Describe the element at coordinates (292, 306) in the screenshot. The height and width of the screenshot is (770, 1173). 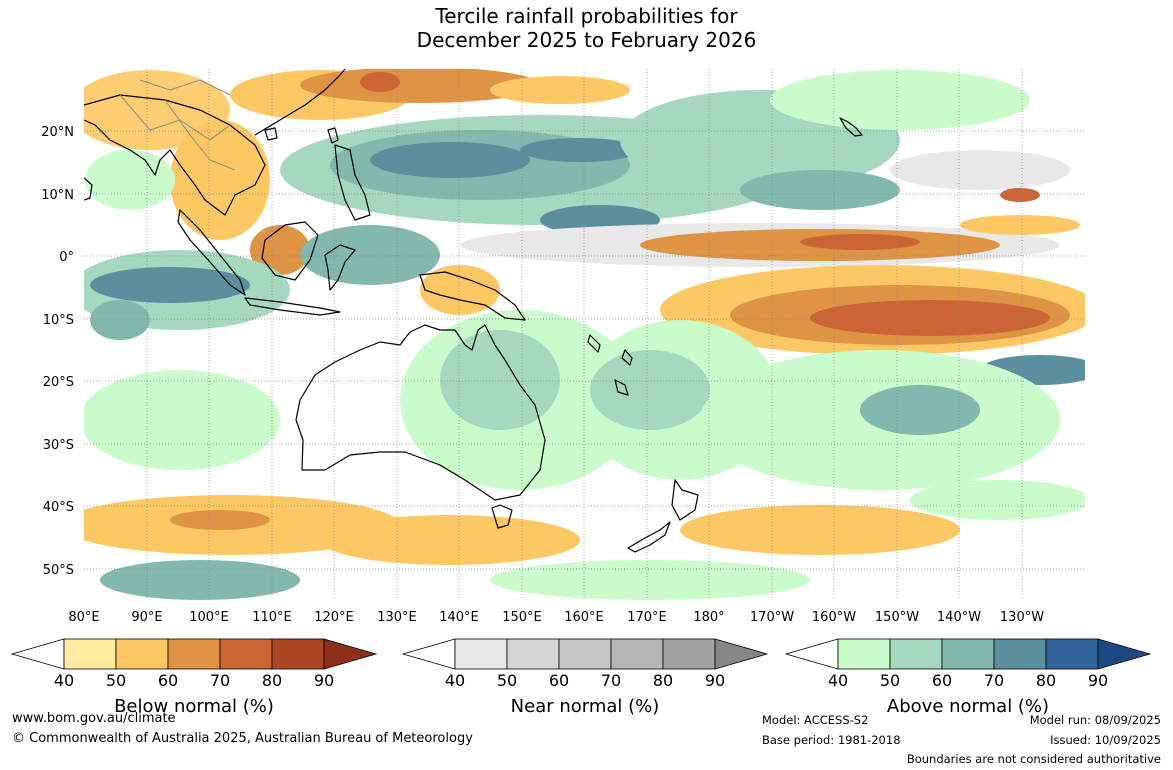
I see `java-coastline` at that location.